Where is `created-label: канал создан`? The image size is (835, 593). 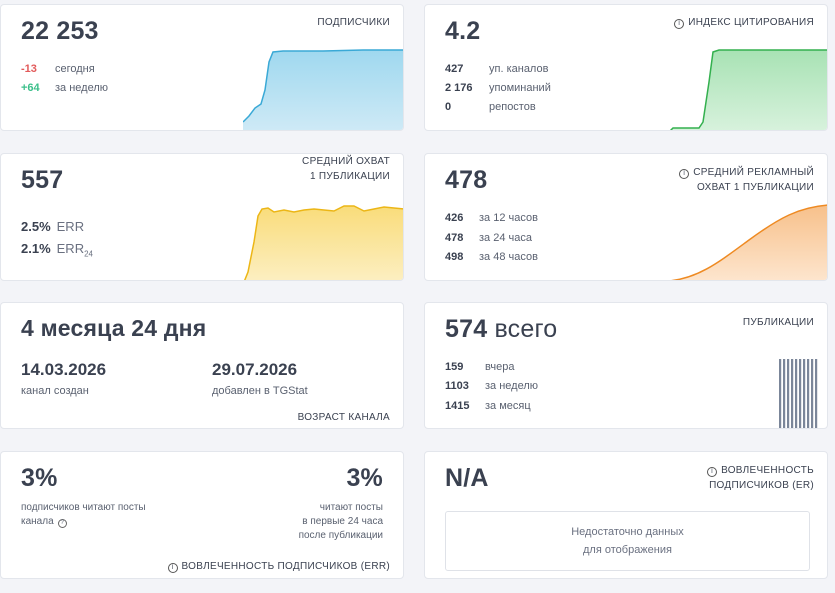 created-label: канал создан is located at coordinates (55, 391).